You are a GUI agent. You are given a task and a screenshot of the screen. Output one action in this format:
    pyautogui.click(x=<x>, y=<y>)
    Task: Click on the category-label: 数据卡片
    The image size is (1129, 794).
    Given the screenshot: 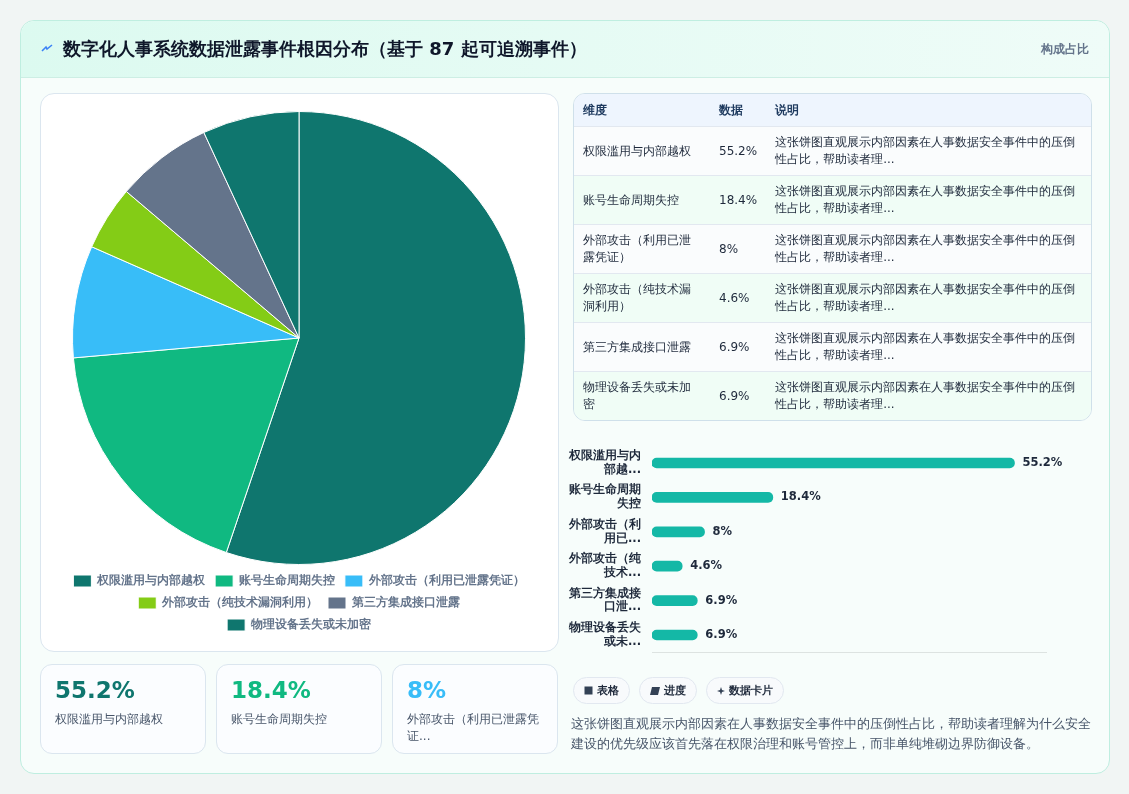 What is the action you would take?
    pyautogui.click(x=751, y=690)
    